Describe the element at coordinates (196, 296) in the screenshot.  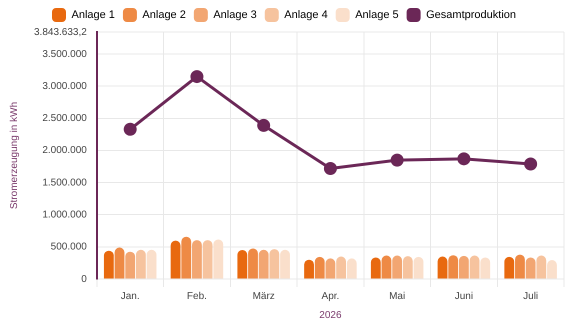
I see `x-tick-label: Feb.` at that location.